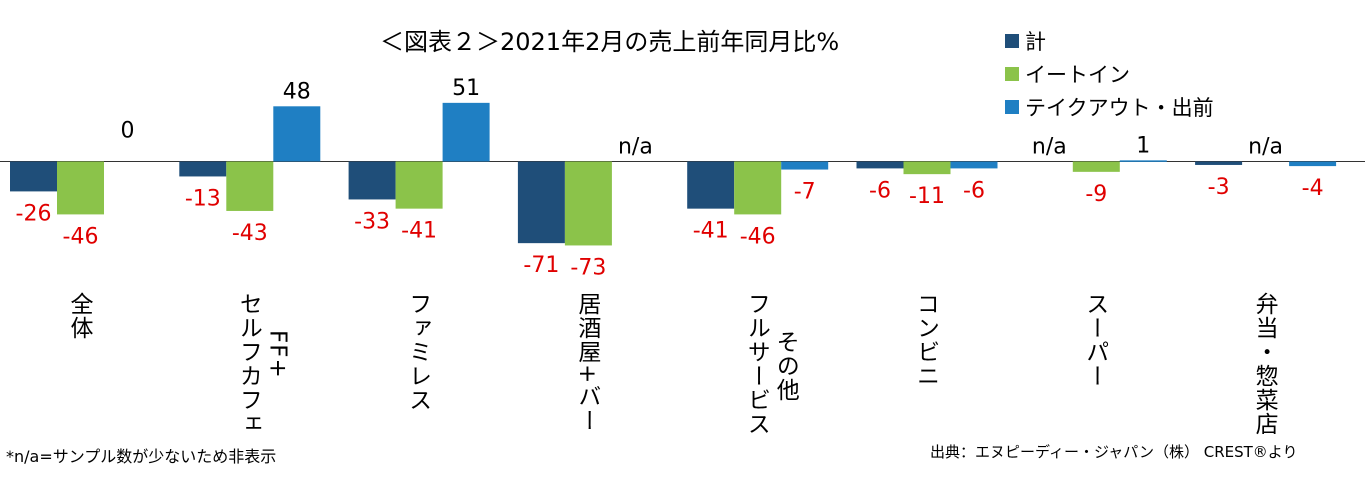 This screenshot has width=1365, height=477. I want to click on category-sublabel: FF+, so click(277, 354).